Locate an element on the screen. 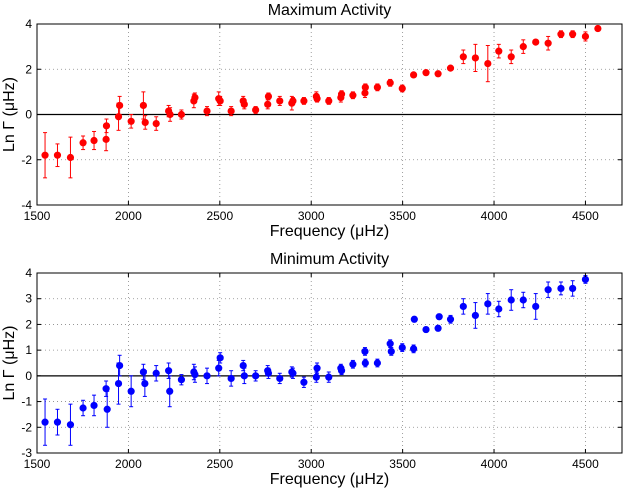 The image size is (625, 490). x-tick-label: 4000 is located at coordinates (494, 216).